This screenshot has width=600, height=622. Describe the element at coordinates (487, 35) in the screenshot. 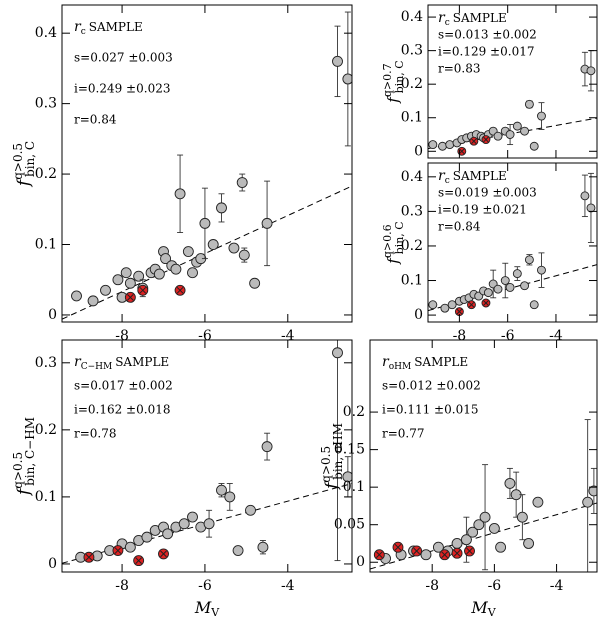

I see `fit-stat: s=0.013 ±0.002` at that location.